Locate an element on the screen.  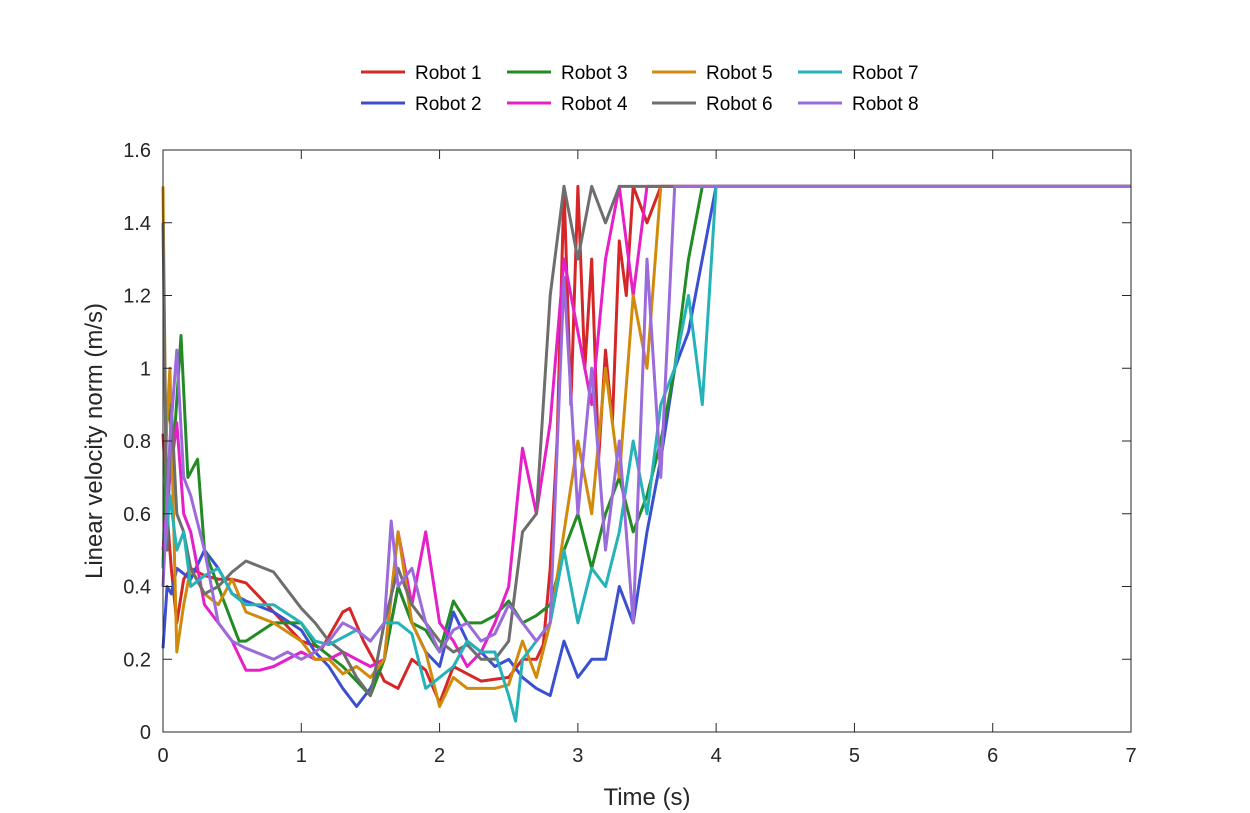
x-tick-label: 1 is located at coordinates (301, 756).